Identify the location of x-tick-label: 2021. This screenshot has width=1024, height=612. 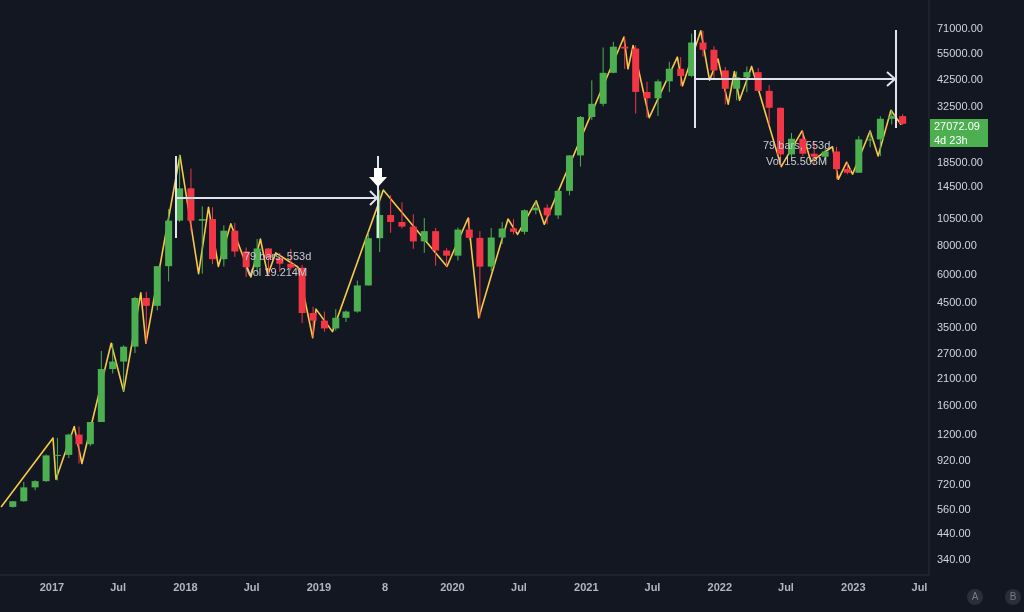
(586, 586).